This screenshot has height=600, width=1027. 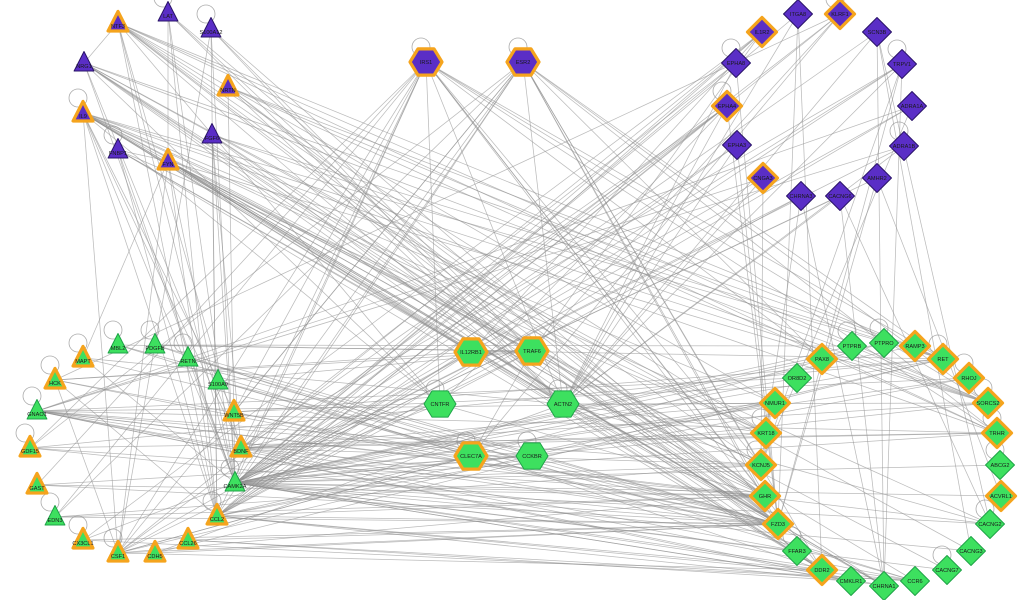 What do you see at coordinates (498, 474) in the screenshot?
I see `edge-CAMK2A-KCNJ5` at bounding box center [498, 474].